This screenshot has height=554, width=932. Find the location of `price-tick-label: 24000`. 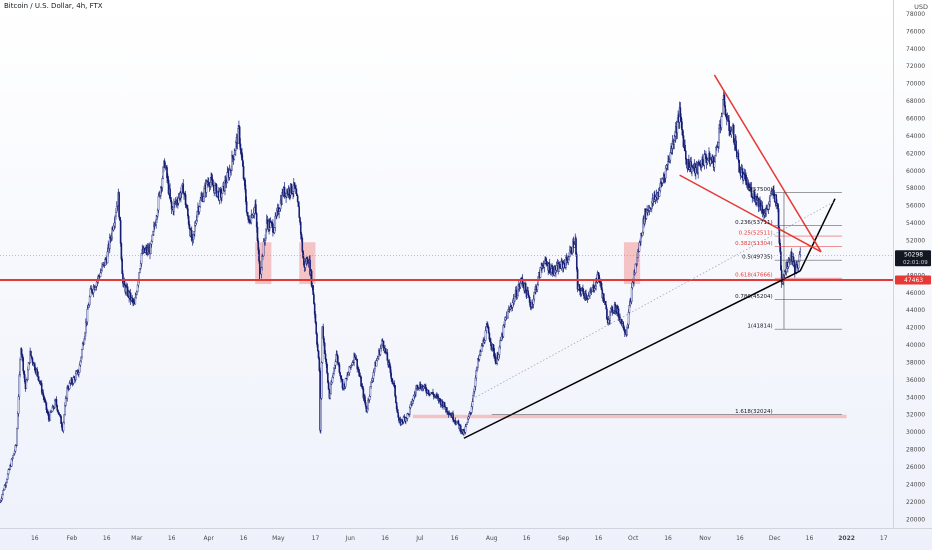

price-tick-label: 24000 is located at coordinates (915, 484).